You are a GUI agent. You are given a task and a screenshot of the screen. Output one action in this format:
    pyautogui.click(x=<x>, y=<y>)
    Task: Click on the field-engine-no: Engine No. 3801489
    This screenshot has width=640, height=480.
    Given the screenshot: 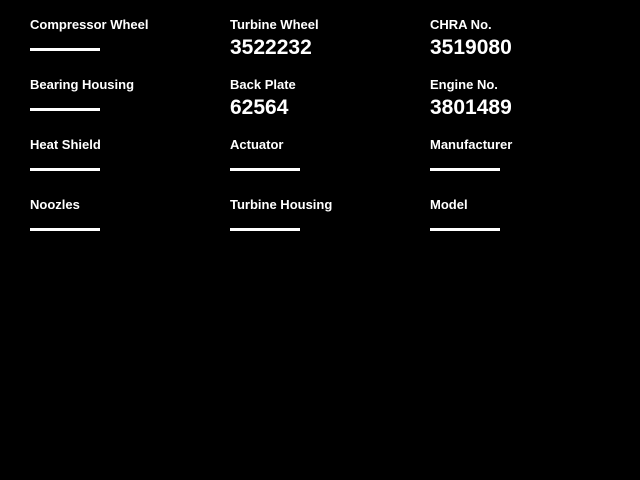 What is the action you would take?
    pyautogui.click(x=530, y=107)
    